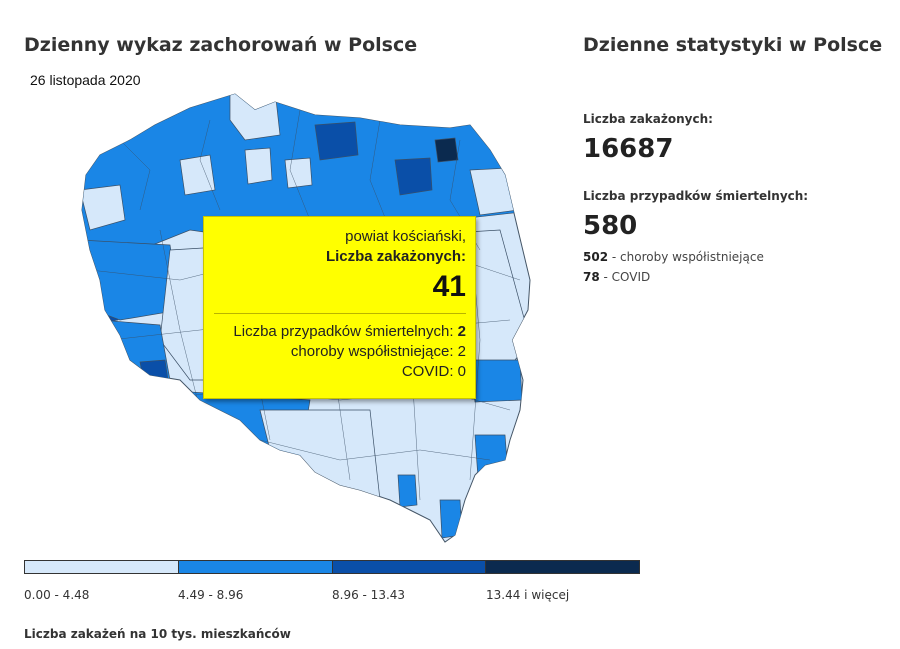  I want to click on legend-color-scale, so click(332, 567).